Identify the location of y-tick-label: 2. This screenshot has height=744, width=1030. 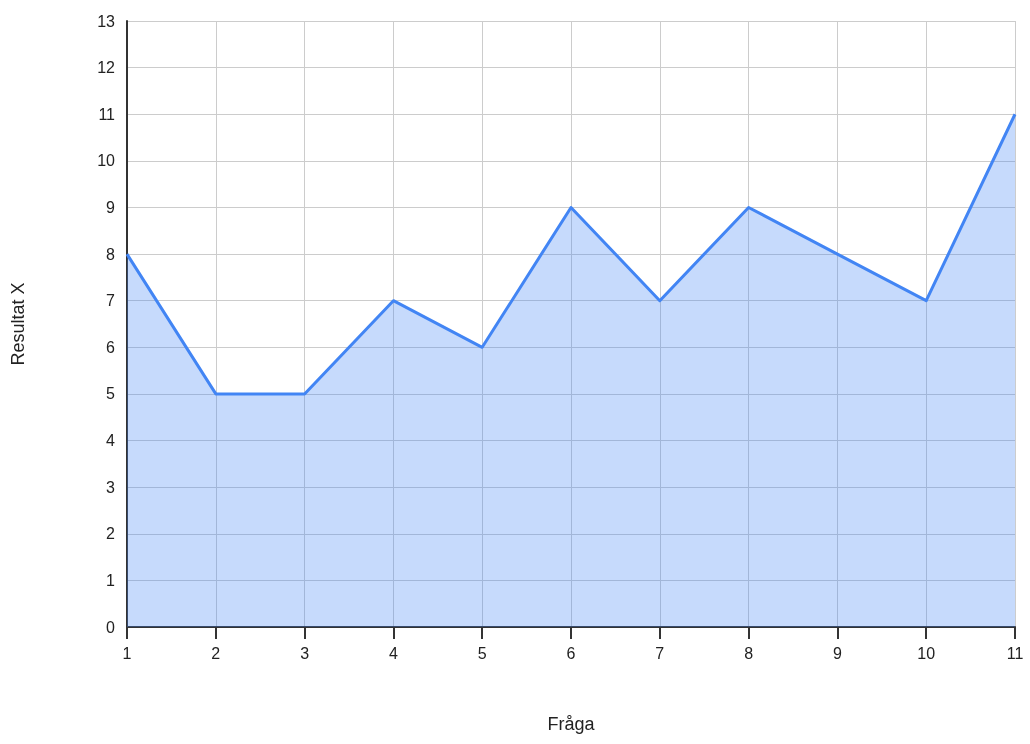
(111, 534).